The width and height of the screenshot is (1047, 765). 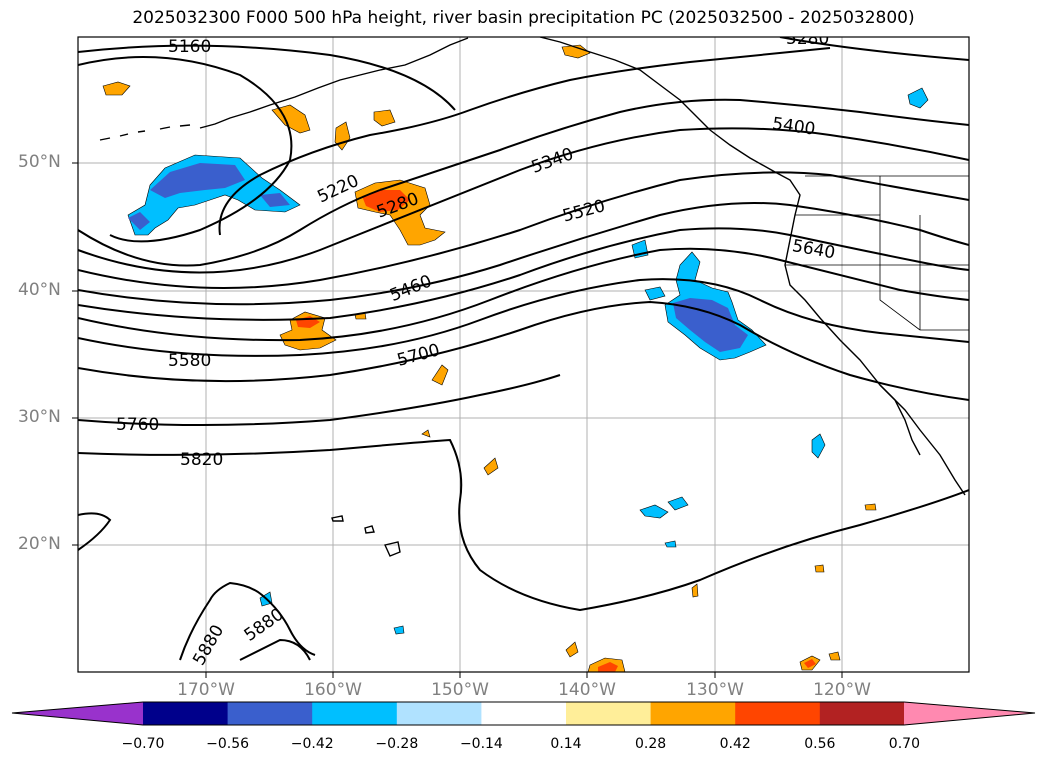 What do you see at coordinates (566, 744) in the screenshot?
I see `colorbar-tick-label: 0.14` at bounding box center [566, 744].